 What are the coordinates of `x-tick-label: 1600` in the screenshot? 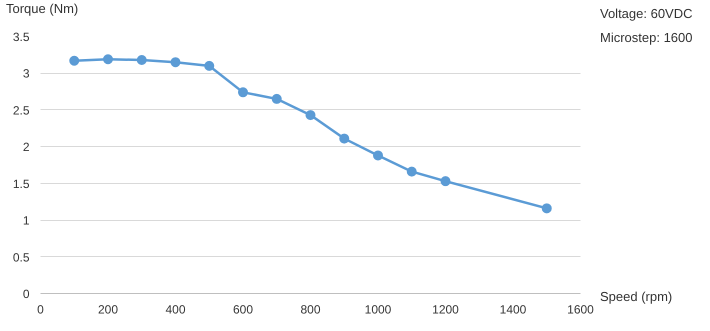 It's located at (580, 309).